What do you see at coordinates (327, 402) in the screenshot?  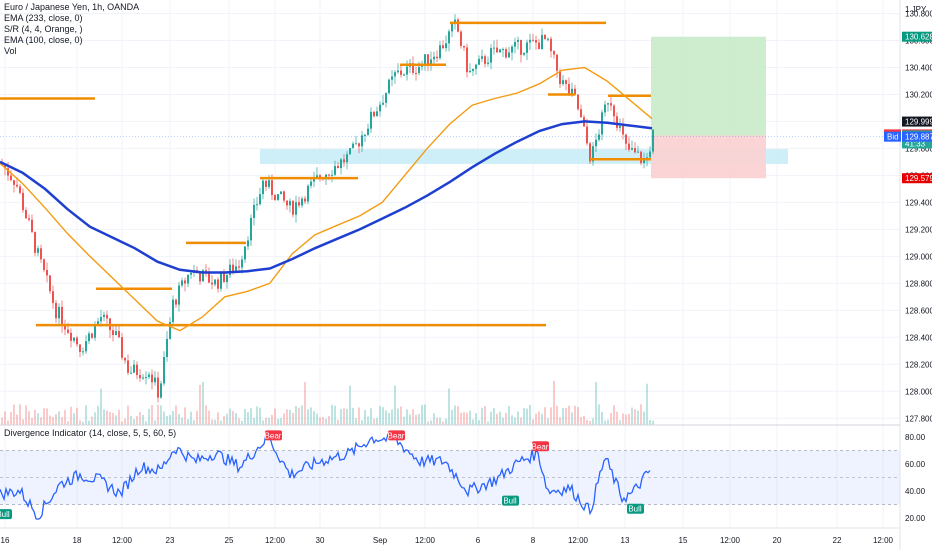 I see `volume-bars` at bounding box center [327, 402].